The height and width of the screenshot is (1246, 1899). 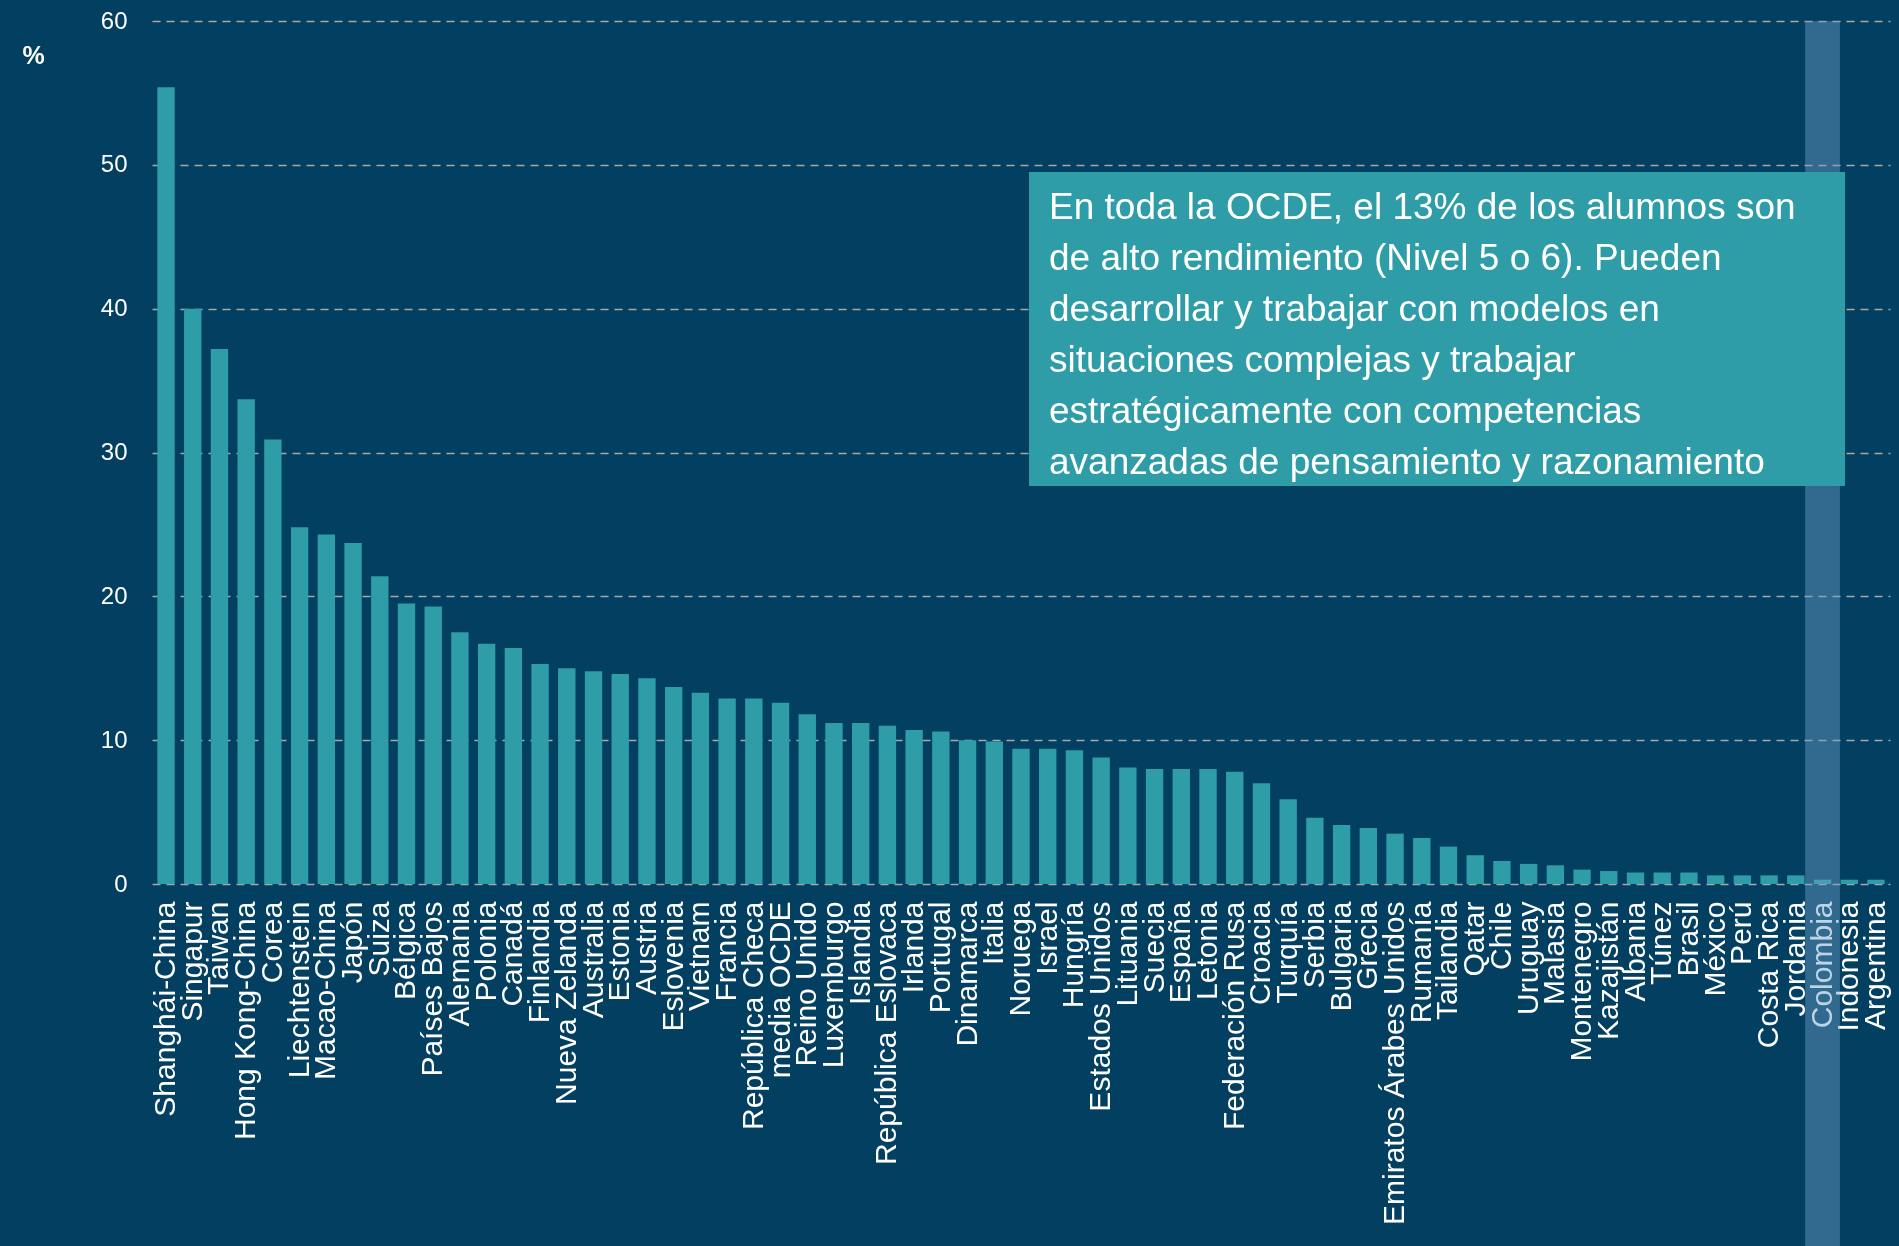 What do you see at coordinates (1874, 965) in the screenshot?
I see `x-tick-label: Argentina` at bounding box center [1874, 965].